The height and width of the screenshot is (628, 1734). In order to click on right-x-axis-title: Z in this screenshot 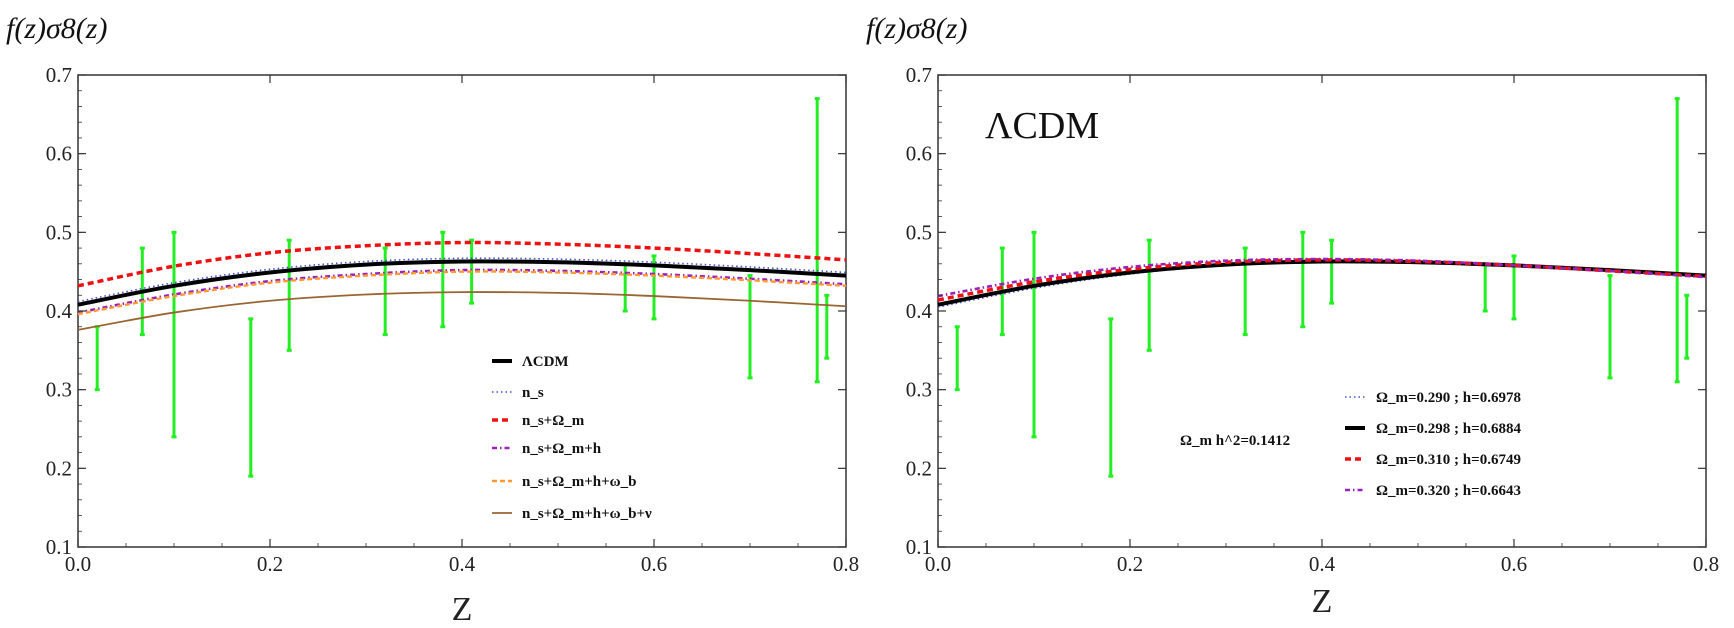, I will do `click(1322, 601)`.